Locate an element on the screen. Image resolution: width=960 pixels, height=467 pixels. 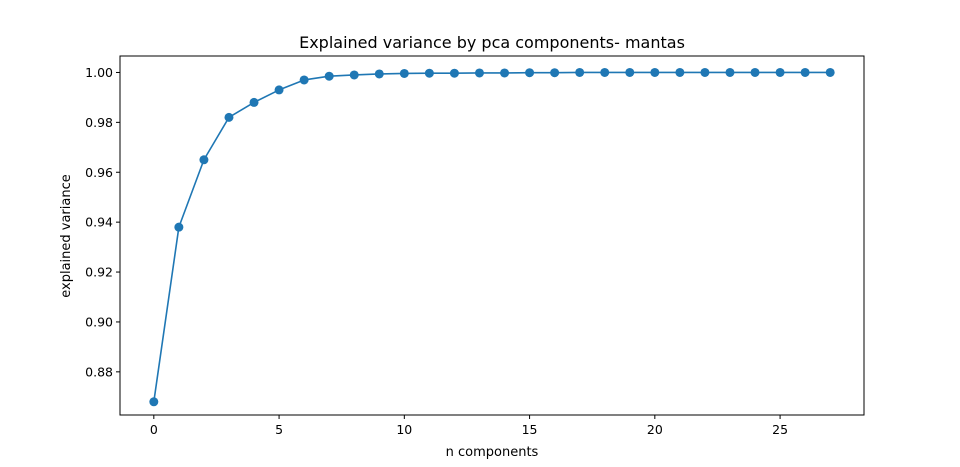
y-axis: 0.88 0.90 0.92 0.94 0.96 0.98 1.00 is located at coordinates (102, 222).